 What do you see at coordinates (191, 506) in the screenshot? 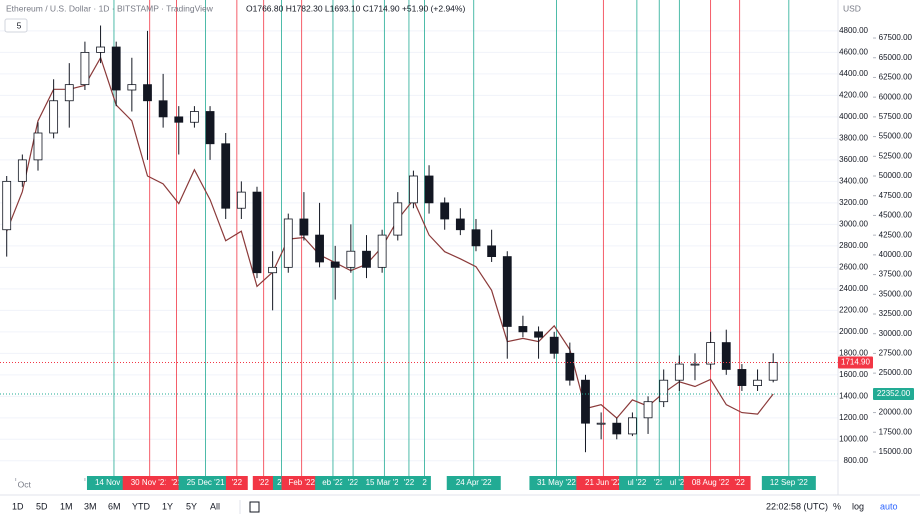
I see `range-button: 5Y` at bounding box center [191, 506].